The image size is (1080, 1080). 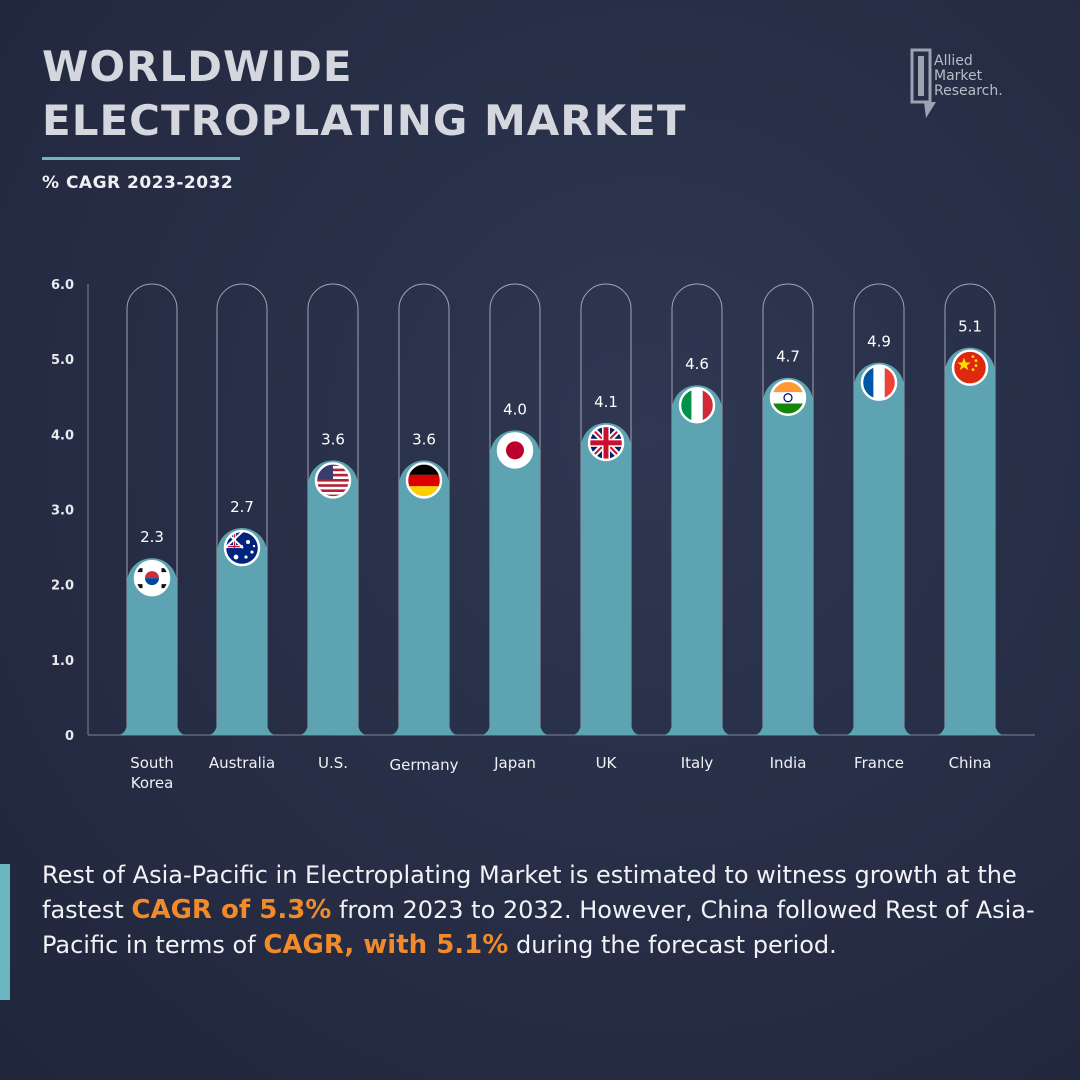 What do you see at coordinates (606, 402) in the screenshot?
I see `data-label: 4.1` at bounding box center [606, 402].